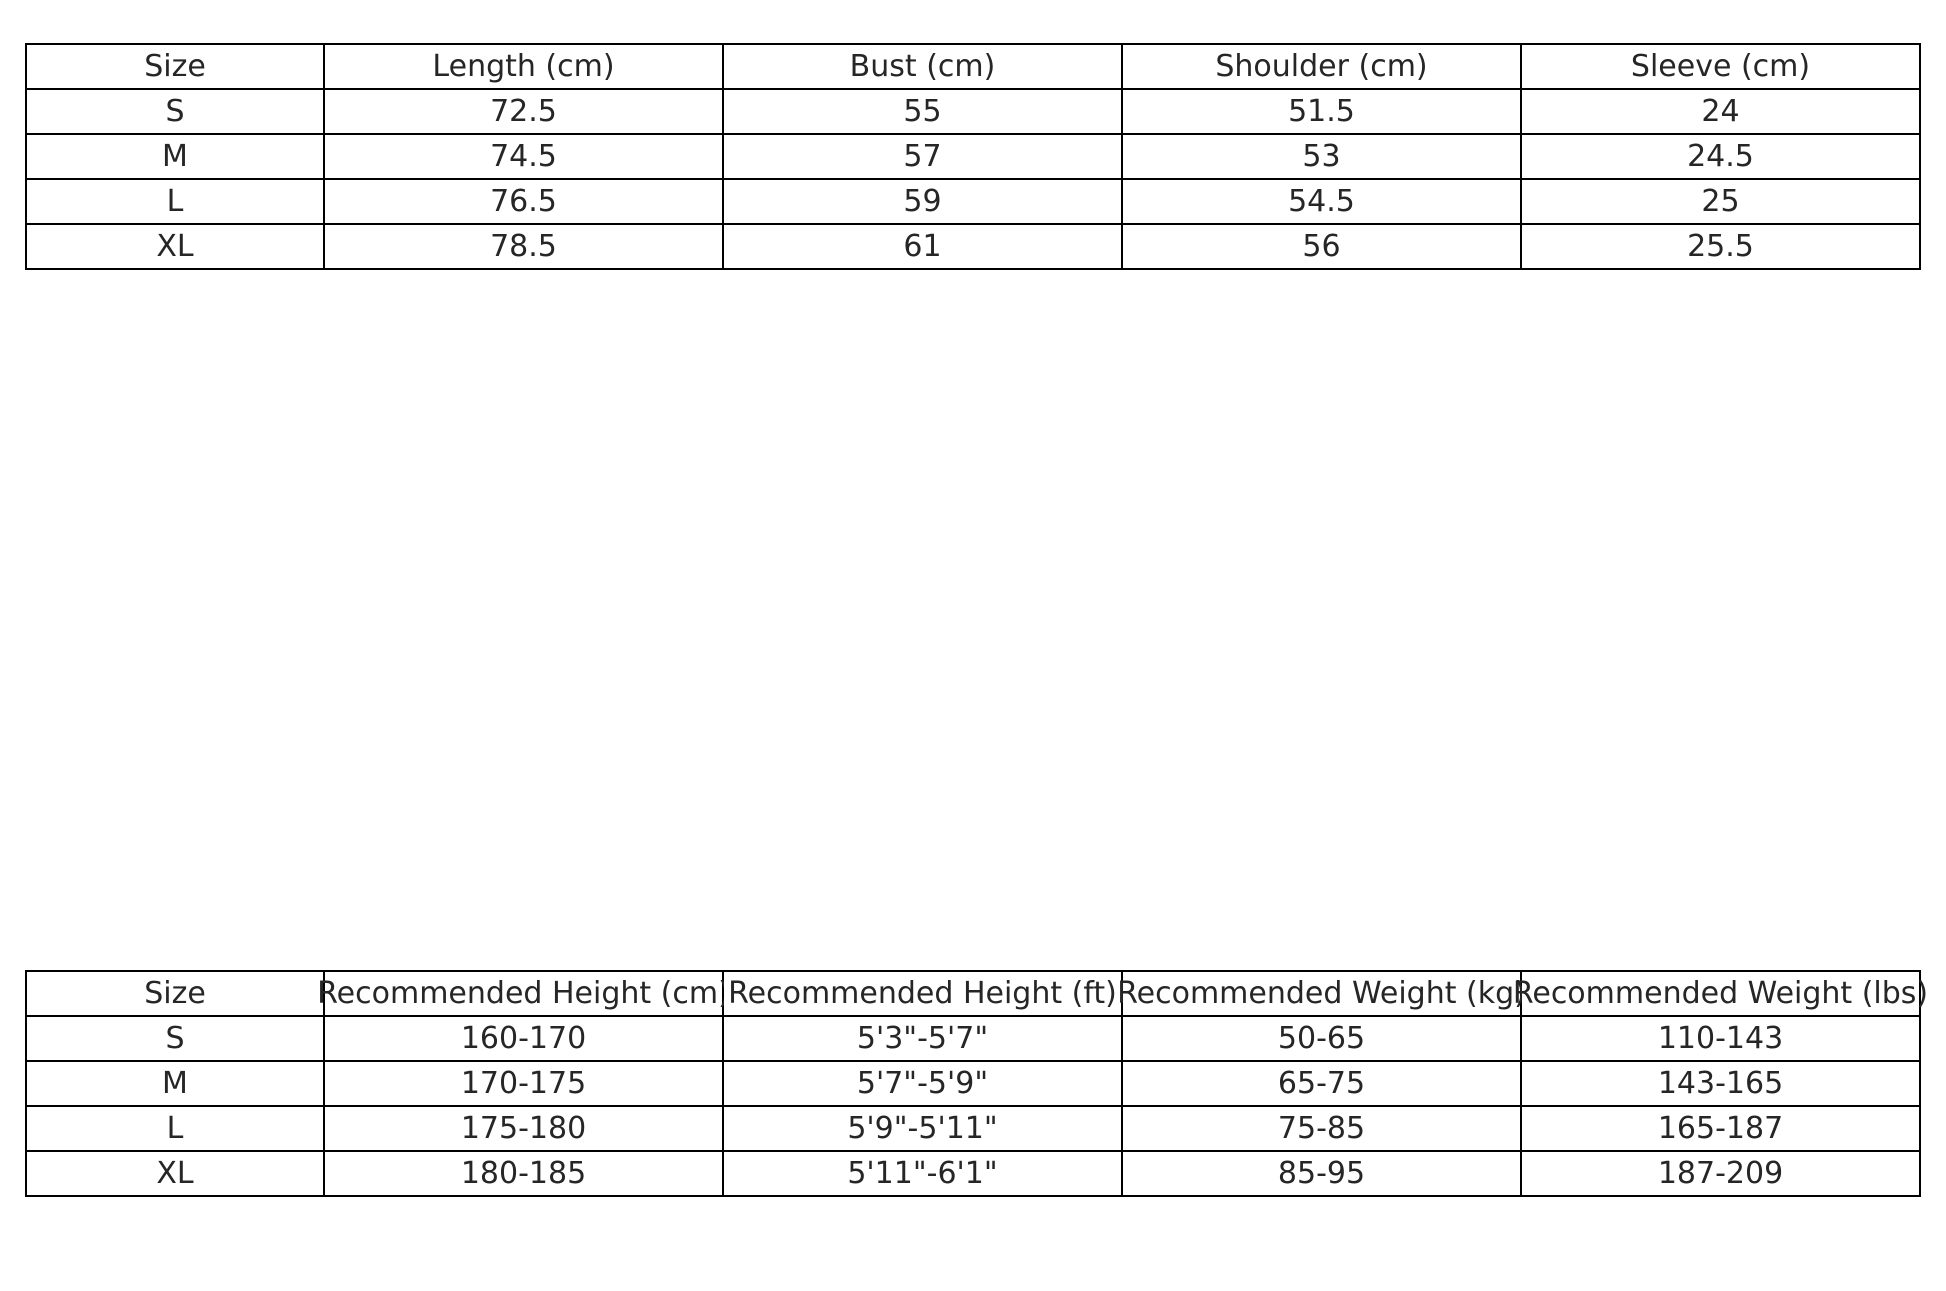  Describe the element at coordinates (1321, 1038) in the screenshot. I see `cell-weight-kg: 50-65` at that location.